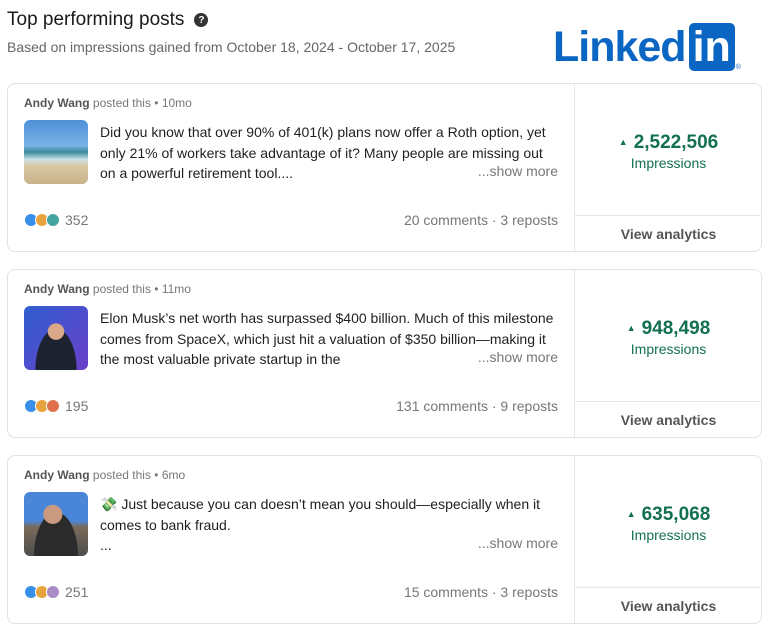 This screenshot has height=628, width=768. I want to click on money-wings-icon: 💸, so click(109, 504).